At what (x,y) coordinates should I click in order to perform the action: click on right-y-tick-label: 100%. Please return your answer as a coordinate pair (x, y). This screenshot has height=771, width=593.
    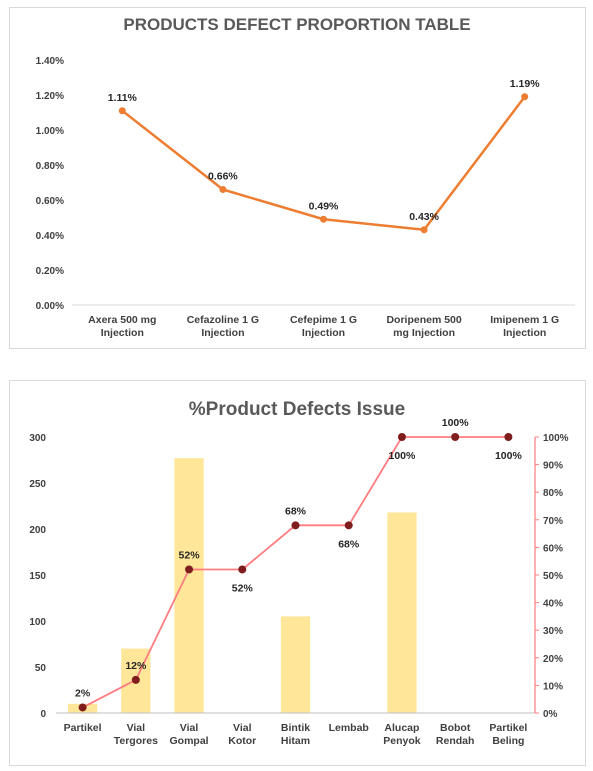
    Looking at the image, I should click on (556, 438).